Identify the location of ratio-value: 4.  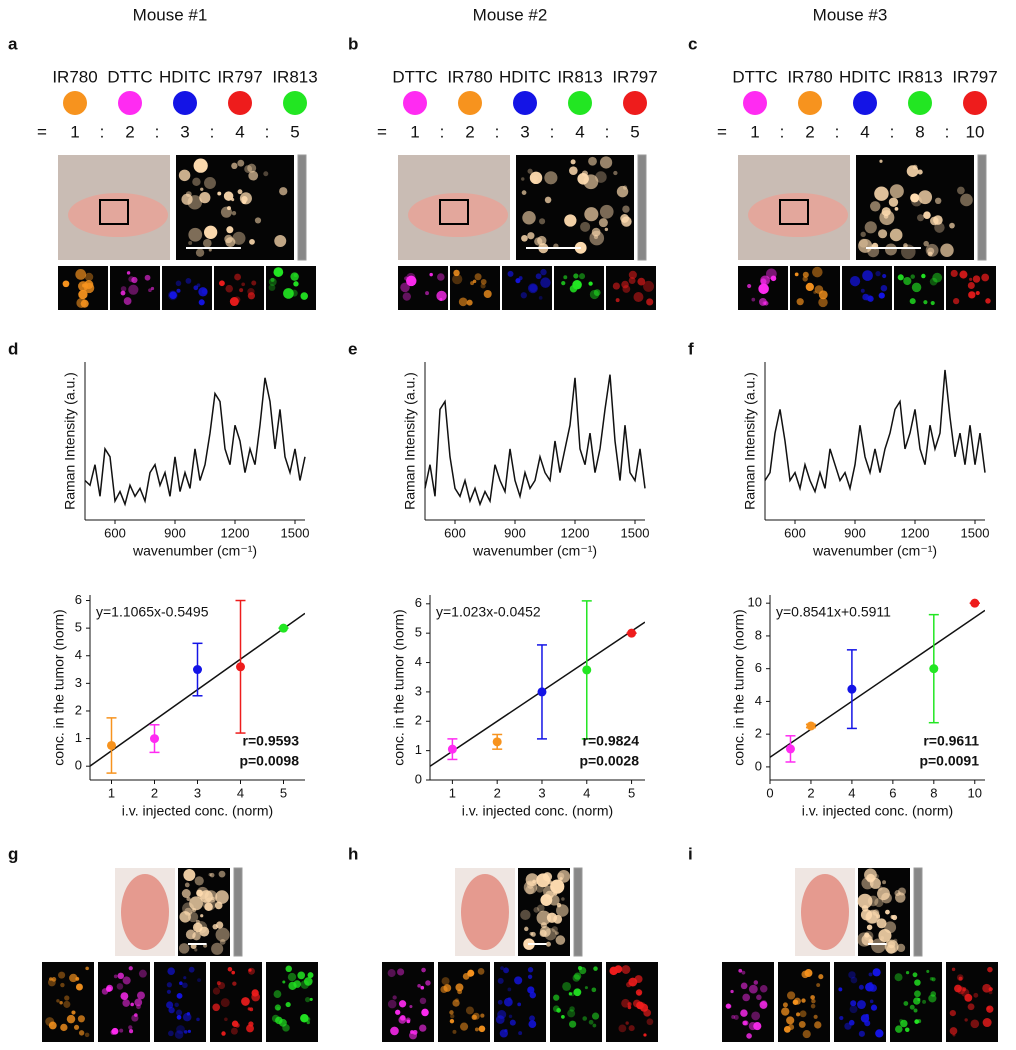
(579, 131).